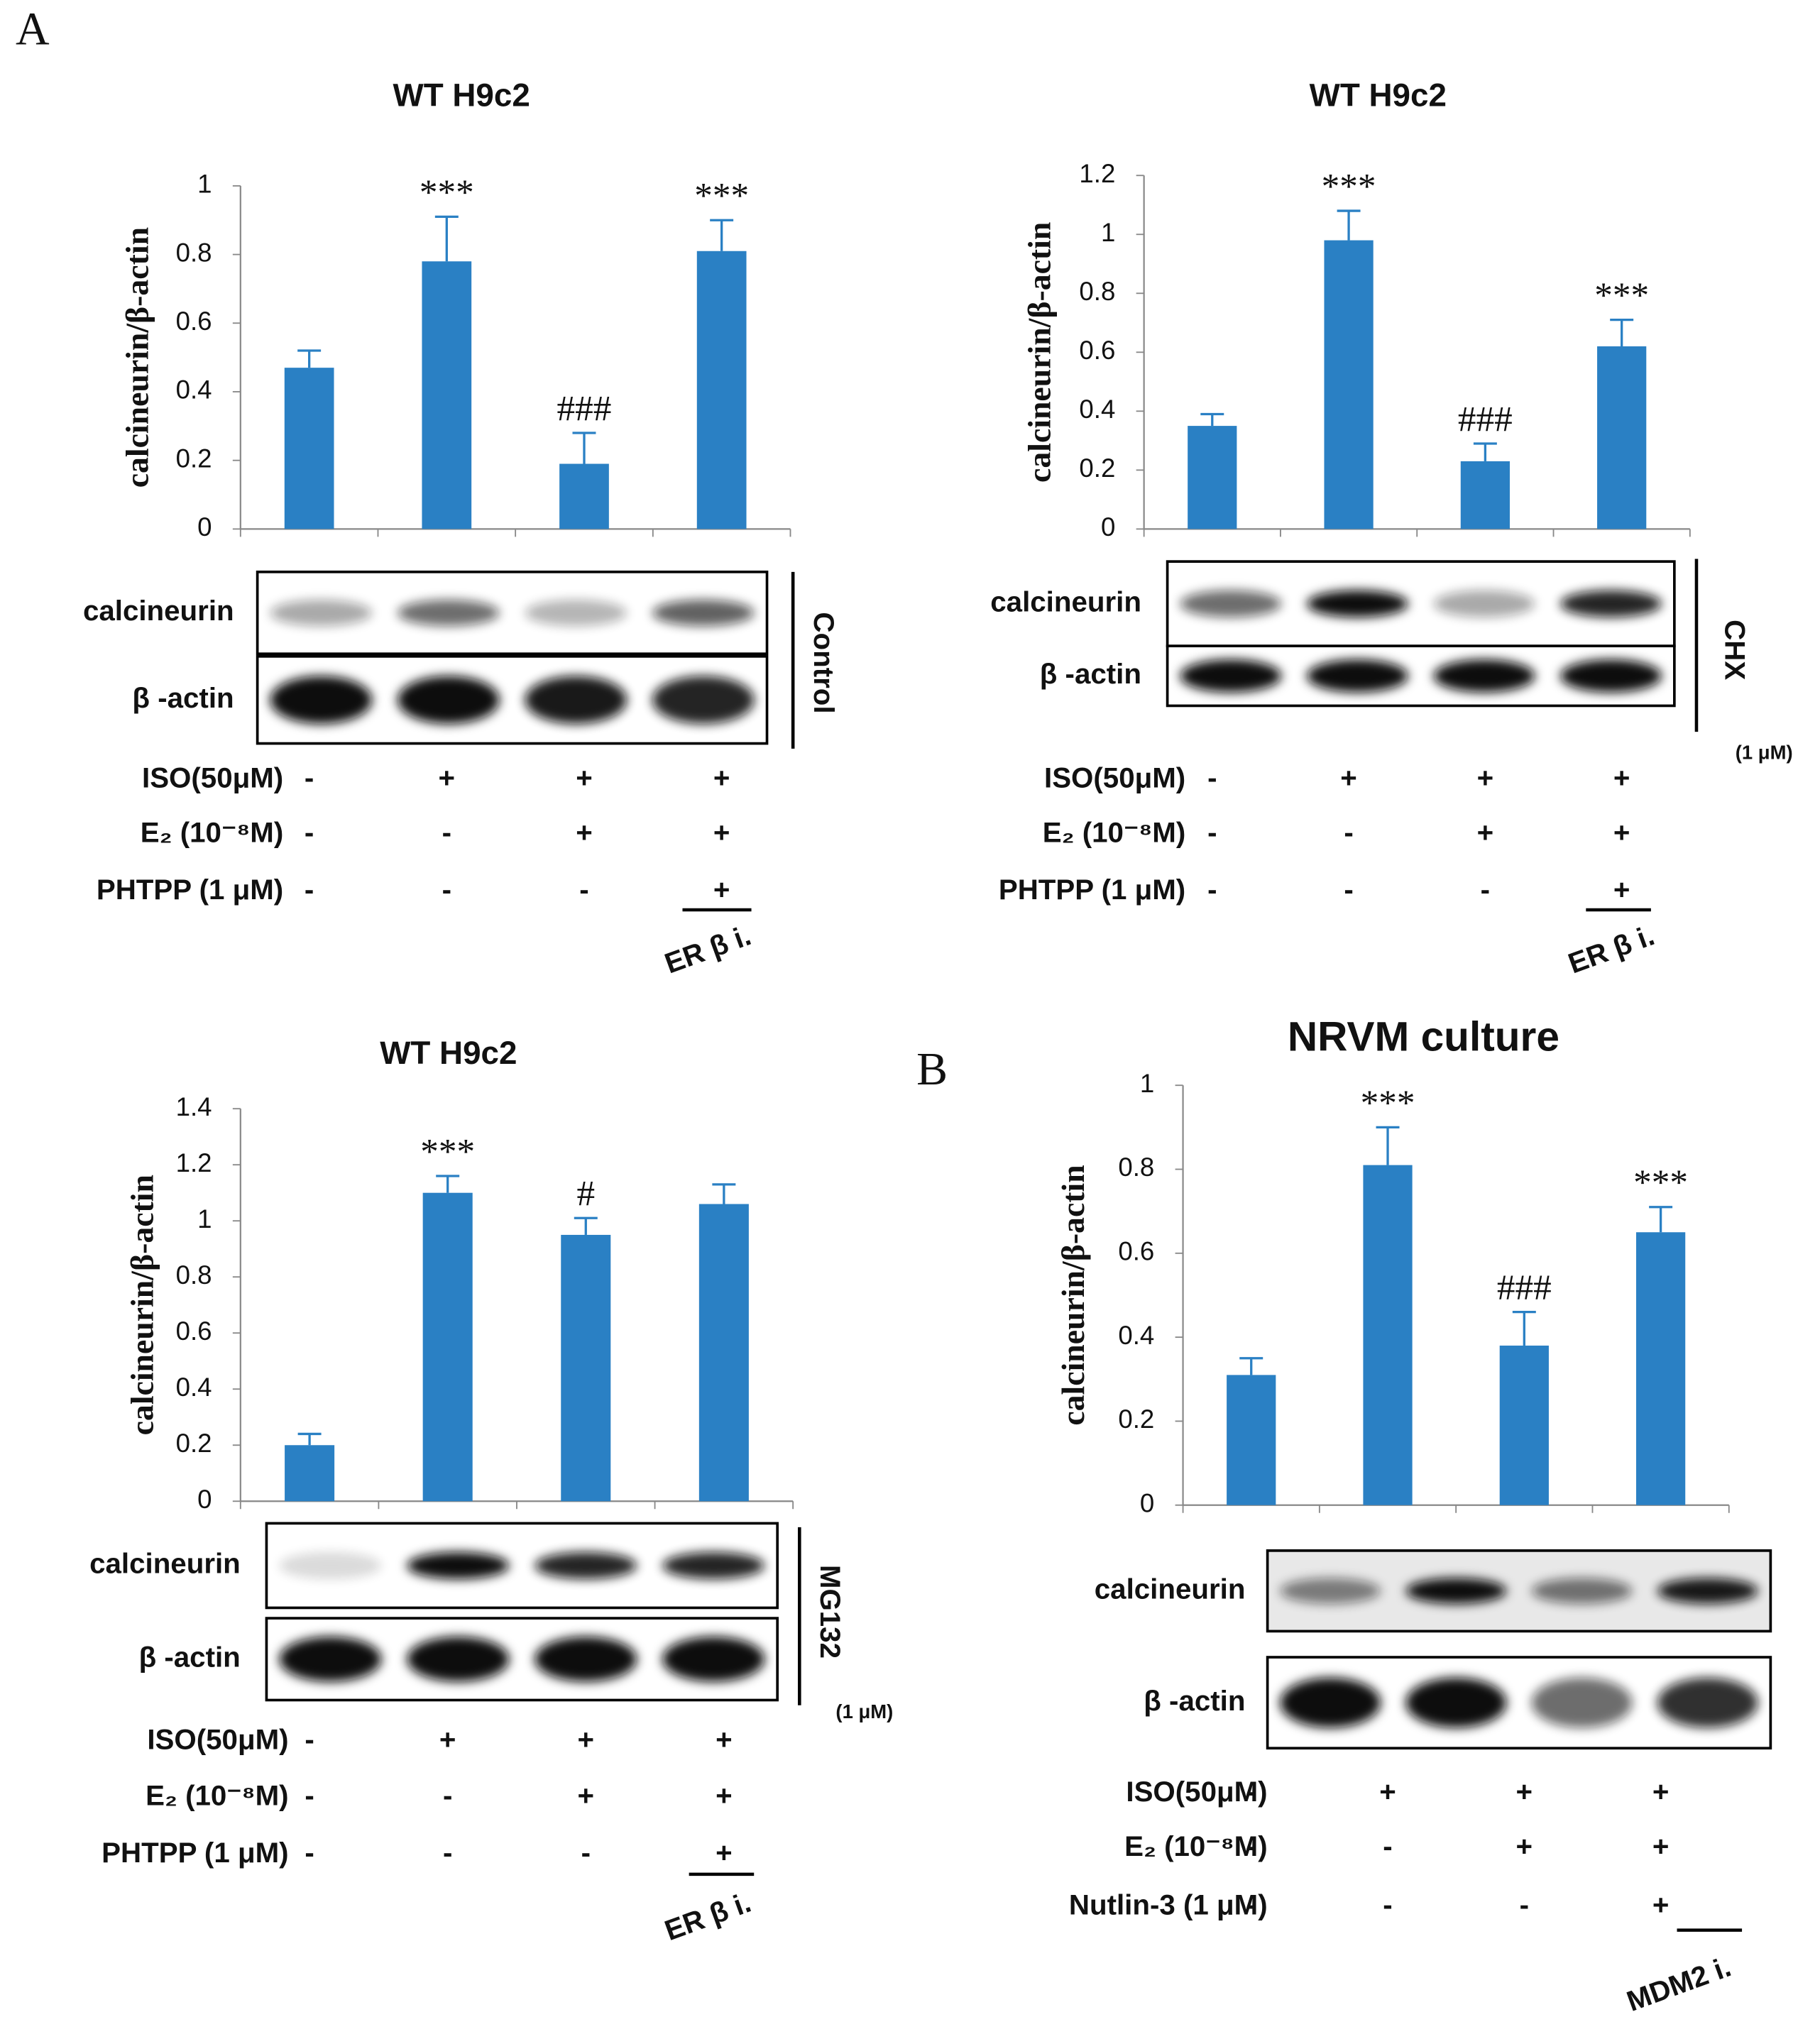  Describe the element at coordinates (137, 357) in the screenshot. I see `y-axis-label: calcineurin/β-actin` at that location.